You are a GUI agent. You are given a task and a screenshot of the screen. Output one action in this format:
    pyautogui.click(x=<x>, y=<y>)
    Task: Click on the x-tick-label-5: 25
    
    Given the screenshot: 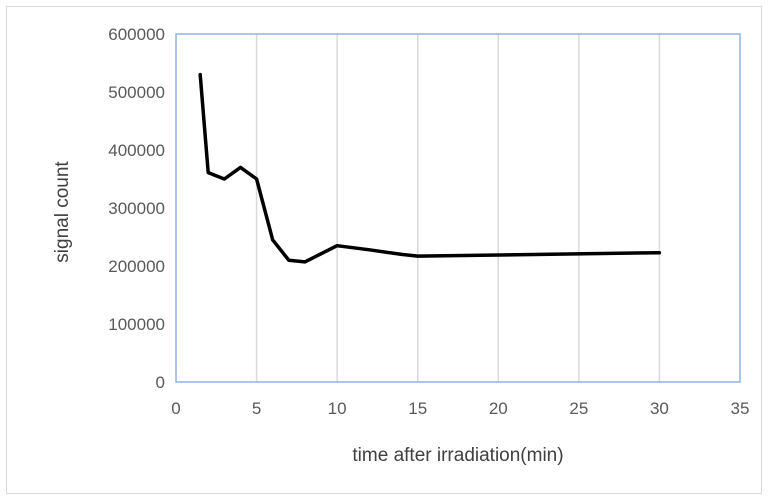 What is the action you would take?
    pyautogui.click(x=578, y=408)
    